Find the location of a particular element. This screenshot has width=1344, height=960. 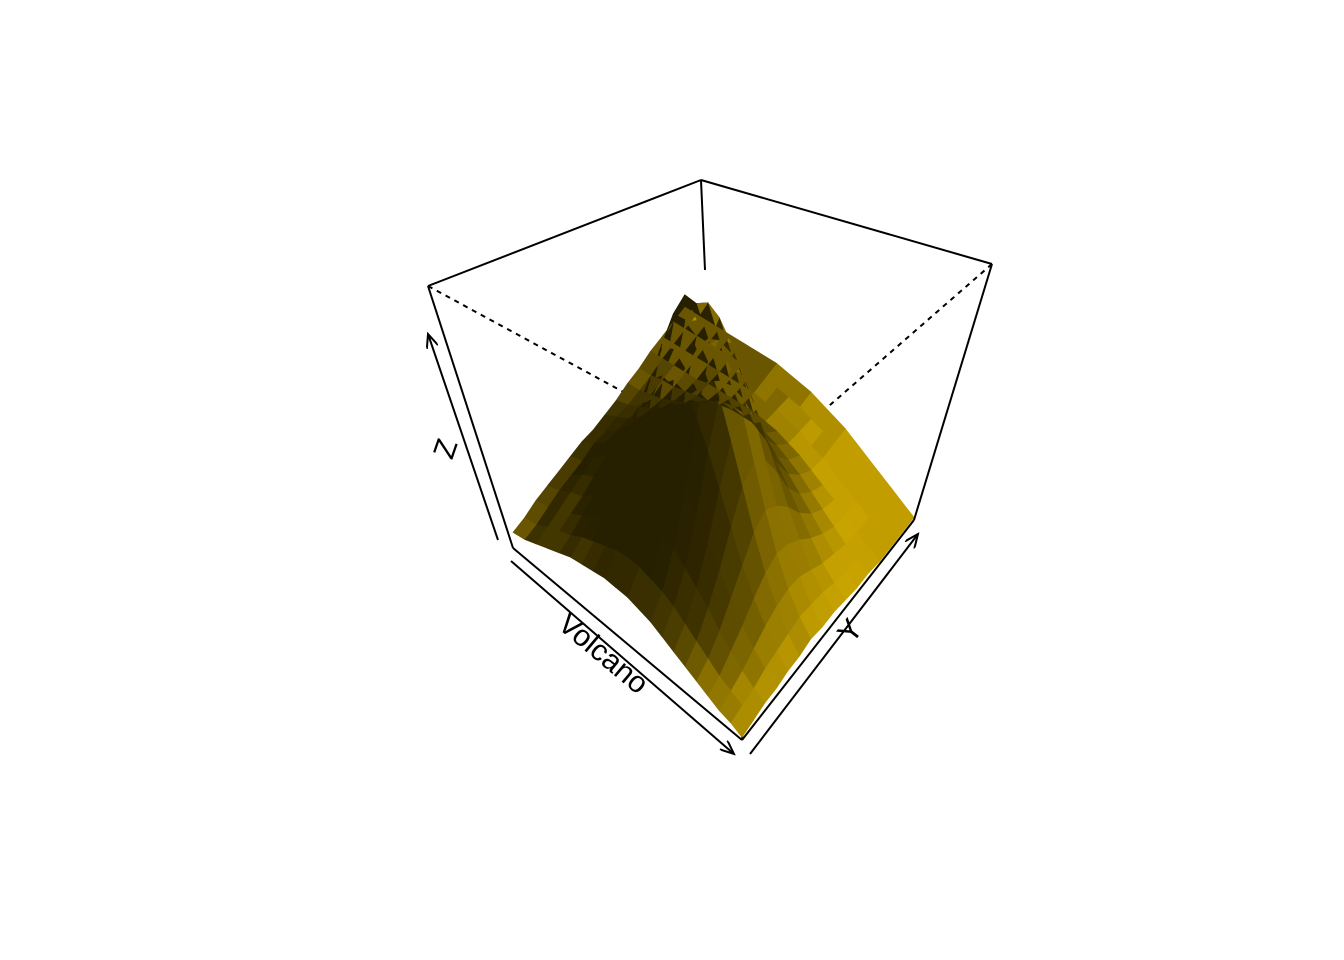

box-edge-bottom-left is located at coordinates (627, 644).